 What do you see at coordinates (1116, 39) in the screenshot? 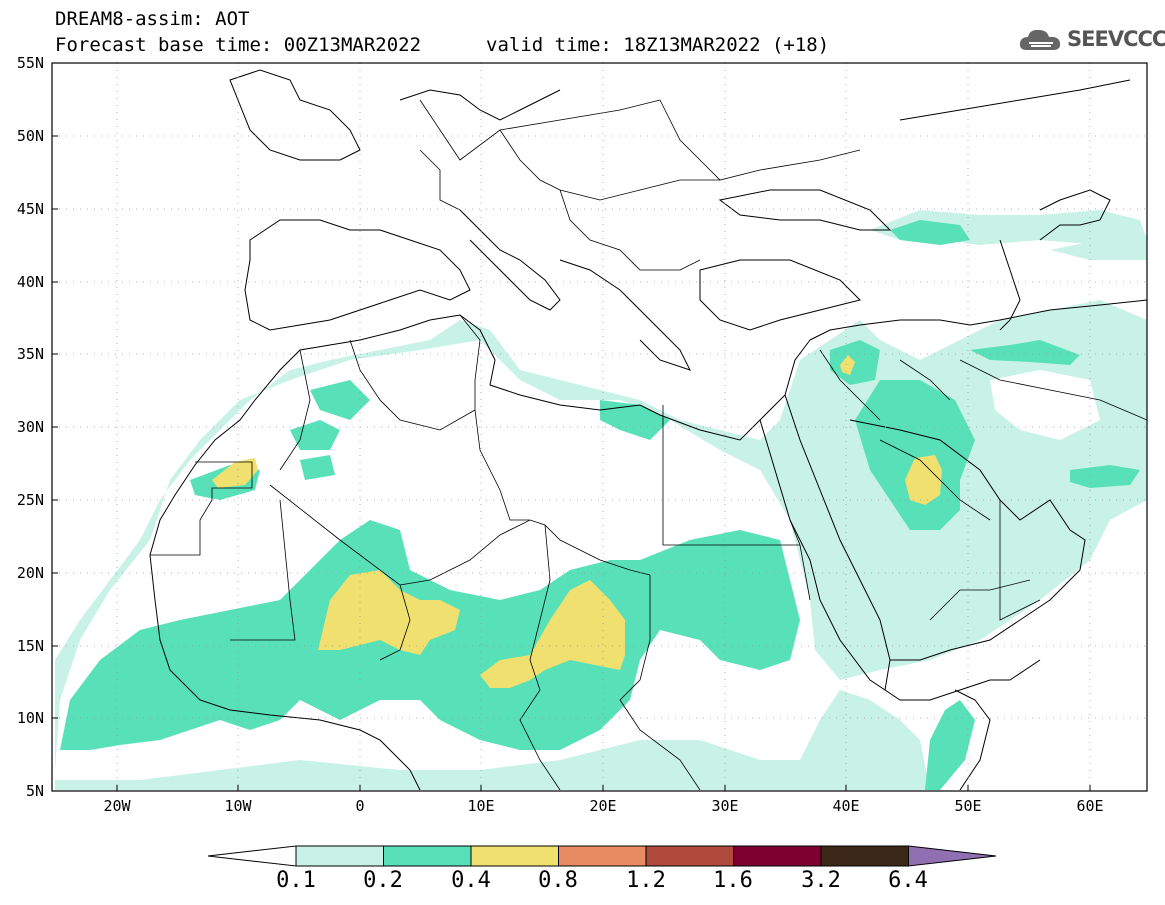
I see `logo-text: SEEVCCC` at bounding box center [1116, 39].